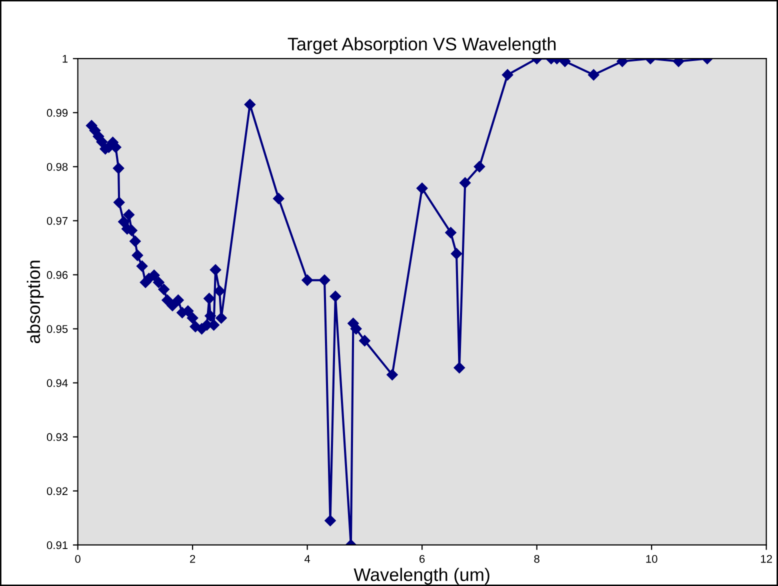  What do you see at coordinates (57, 329) in the screenshot?
I see `y-tick-label: 0.95` at bounding box center [57, 329].